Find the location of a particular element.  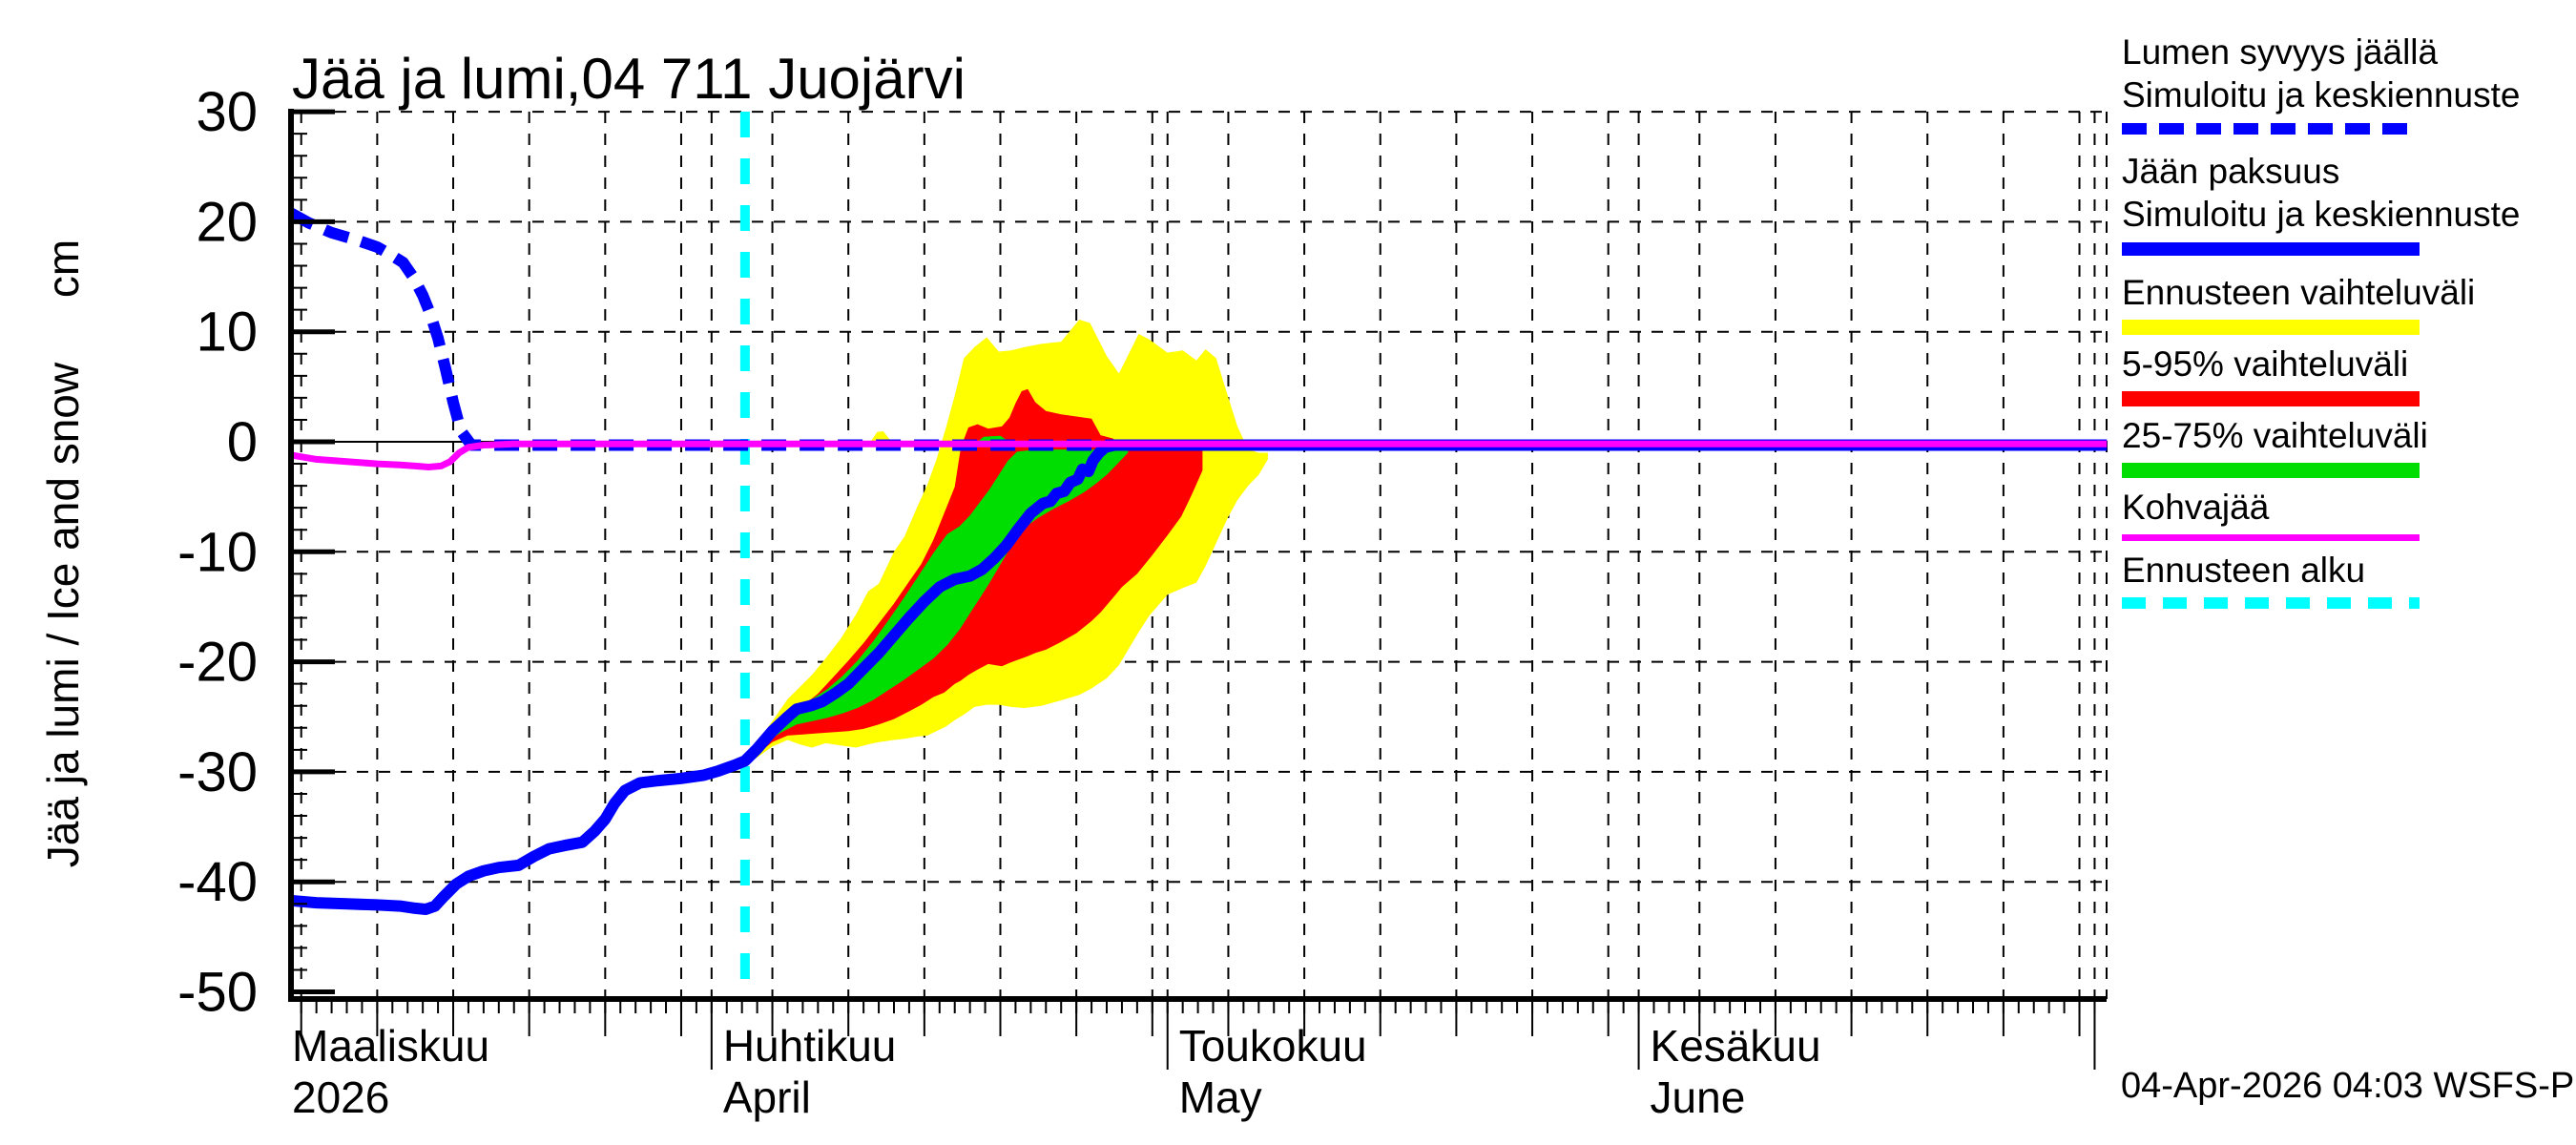

month-label-fi-Toukokuu: Toukokuu is located at coordinates (1273, 1046).